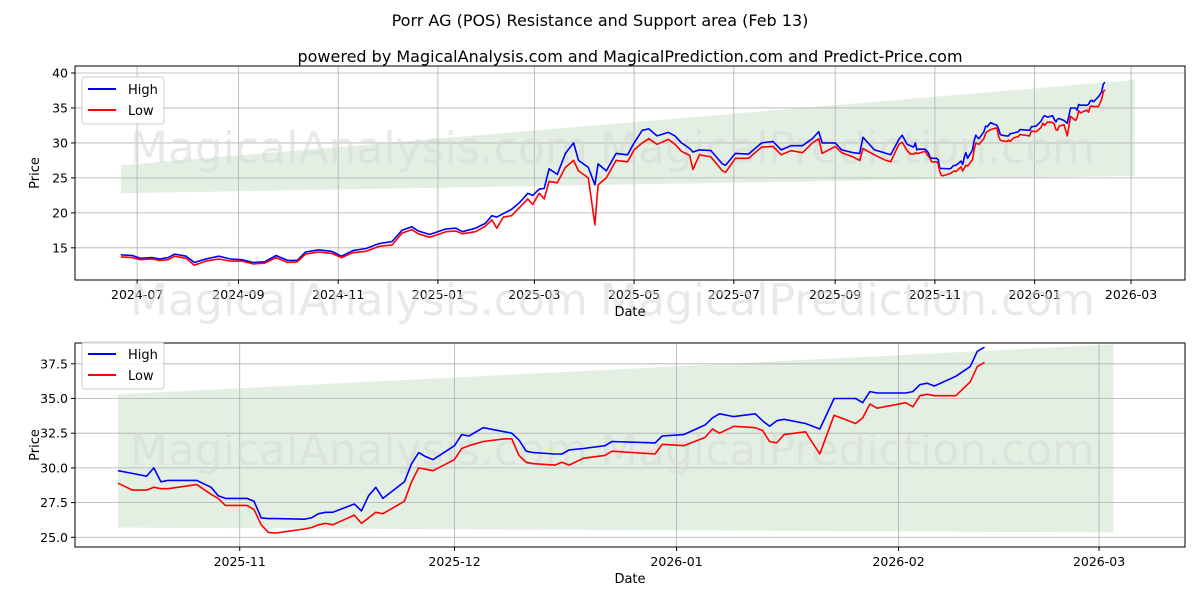 This screenshot has width=1200, height=604. What do you see at coordinates (54, 502) in the screenshot?
I see `y-tick-label: 27.5` at bounding box center [54, 502].